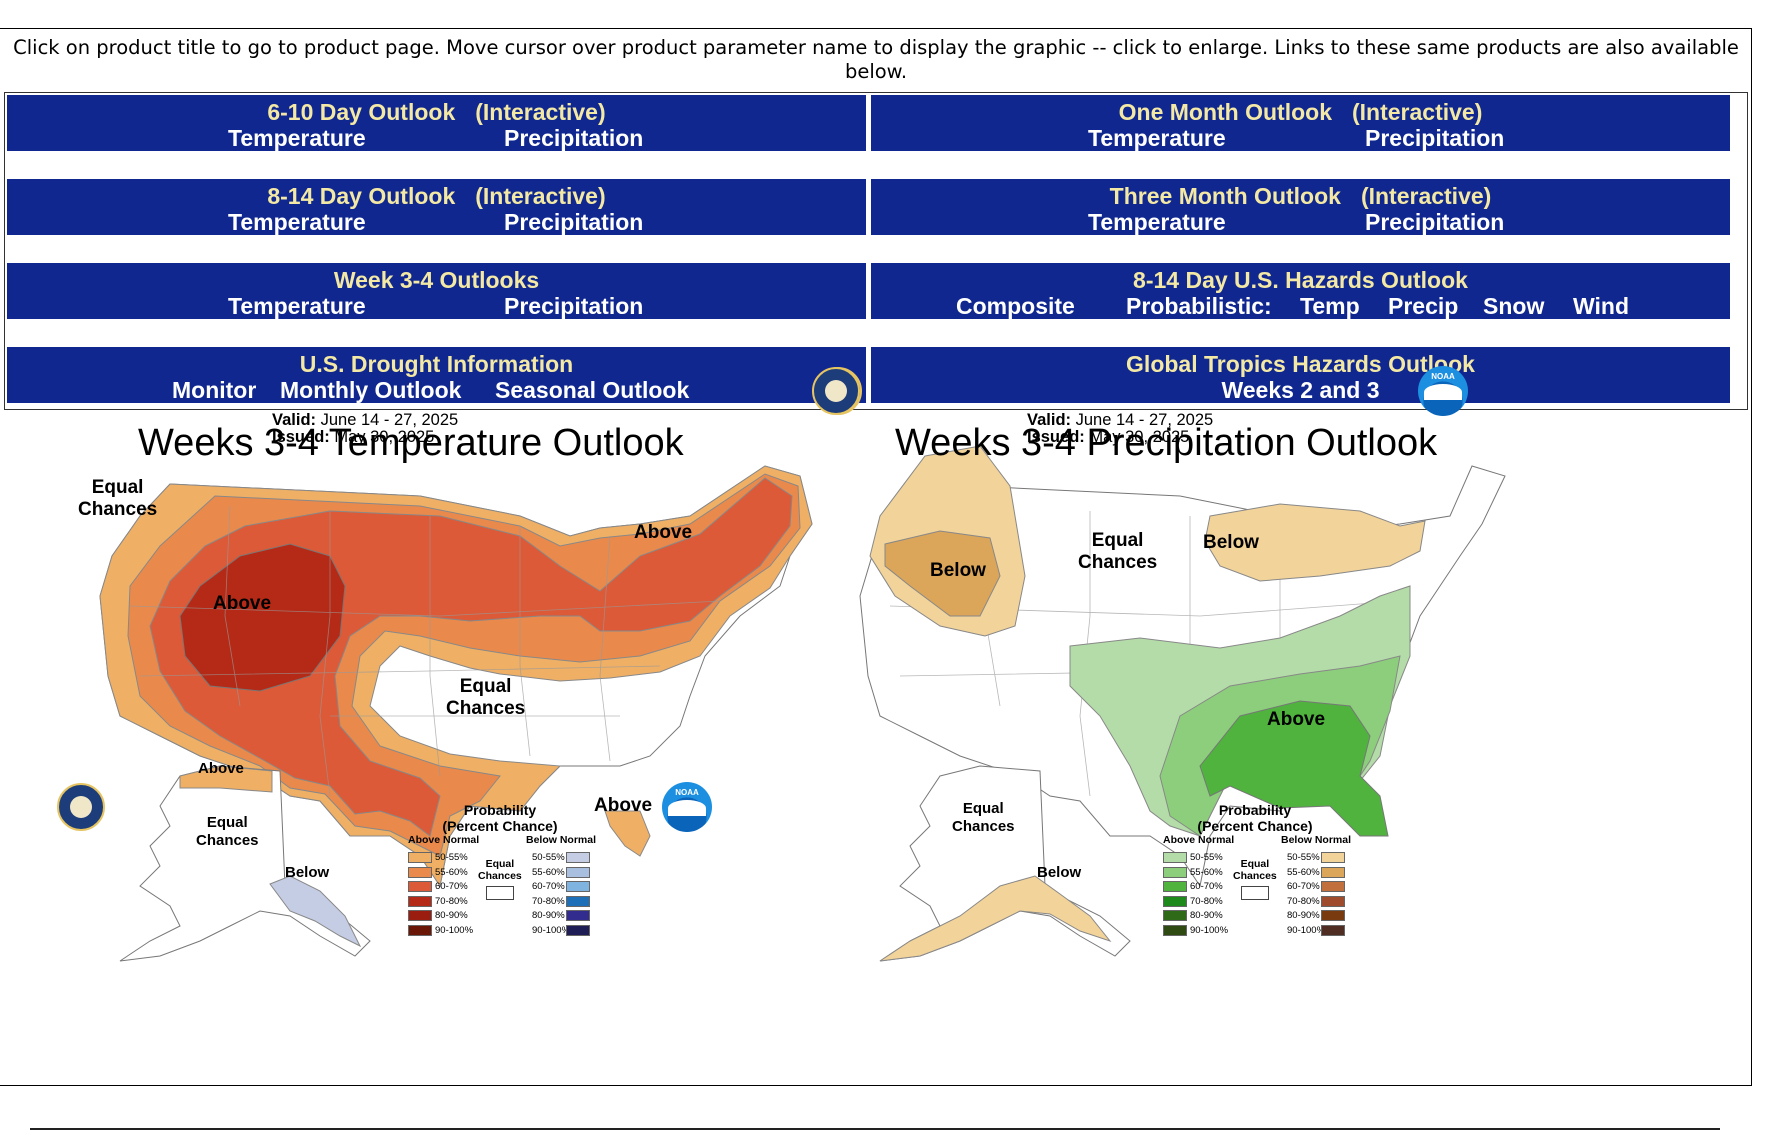  I want to click on product-title-drought: U.S. Drought Information, so click(436, 364).